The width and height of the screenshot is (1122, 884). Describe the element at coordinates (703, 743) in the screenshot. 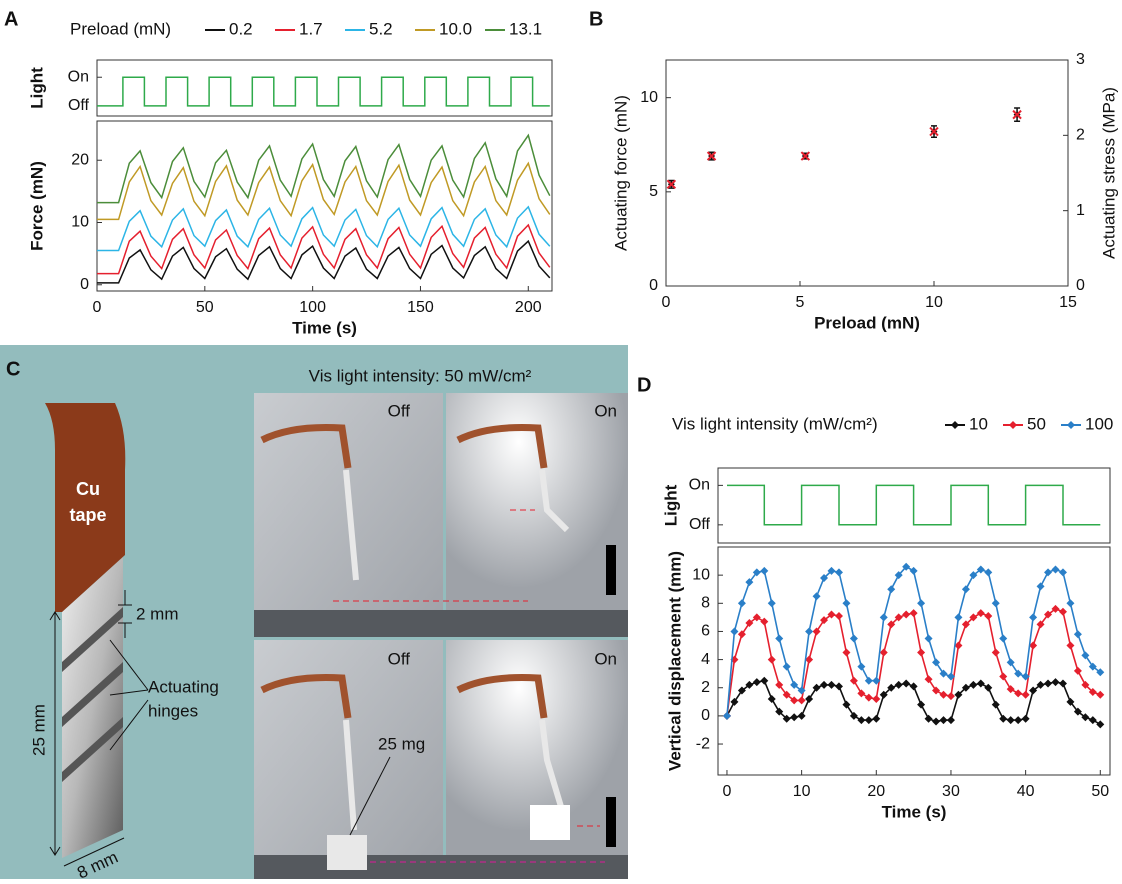

I see `y-tick-label: -2` at that location.